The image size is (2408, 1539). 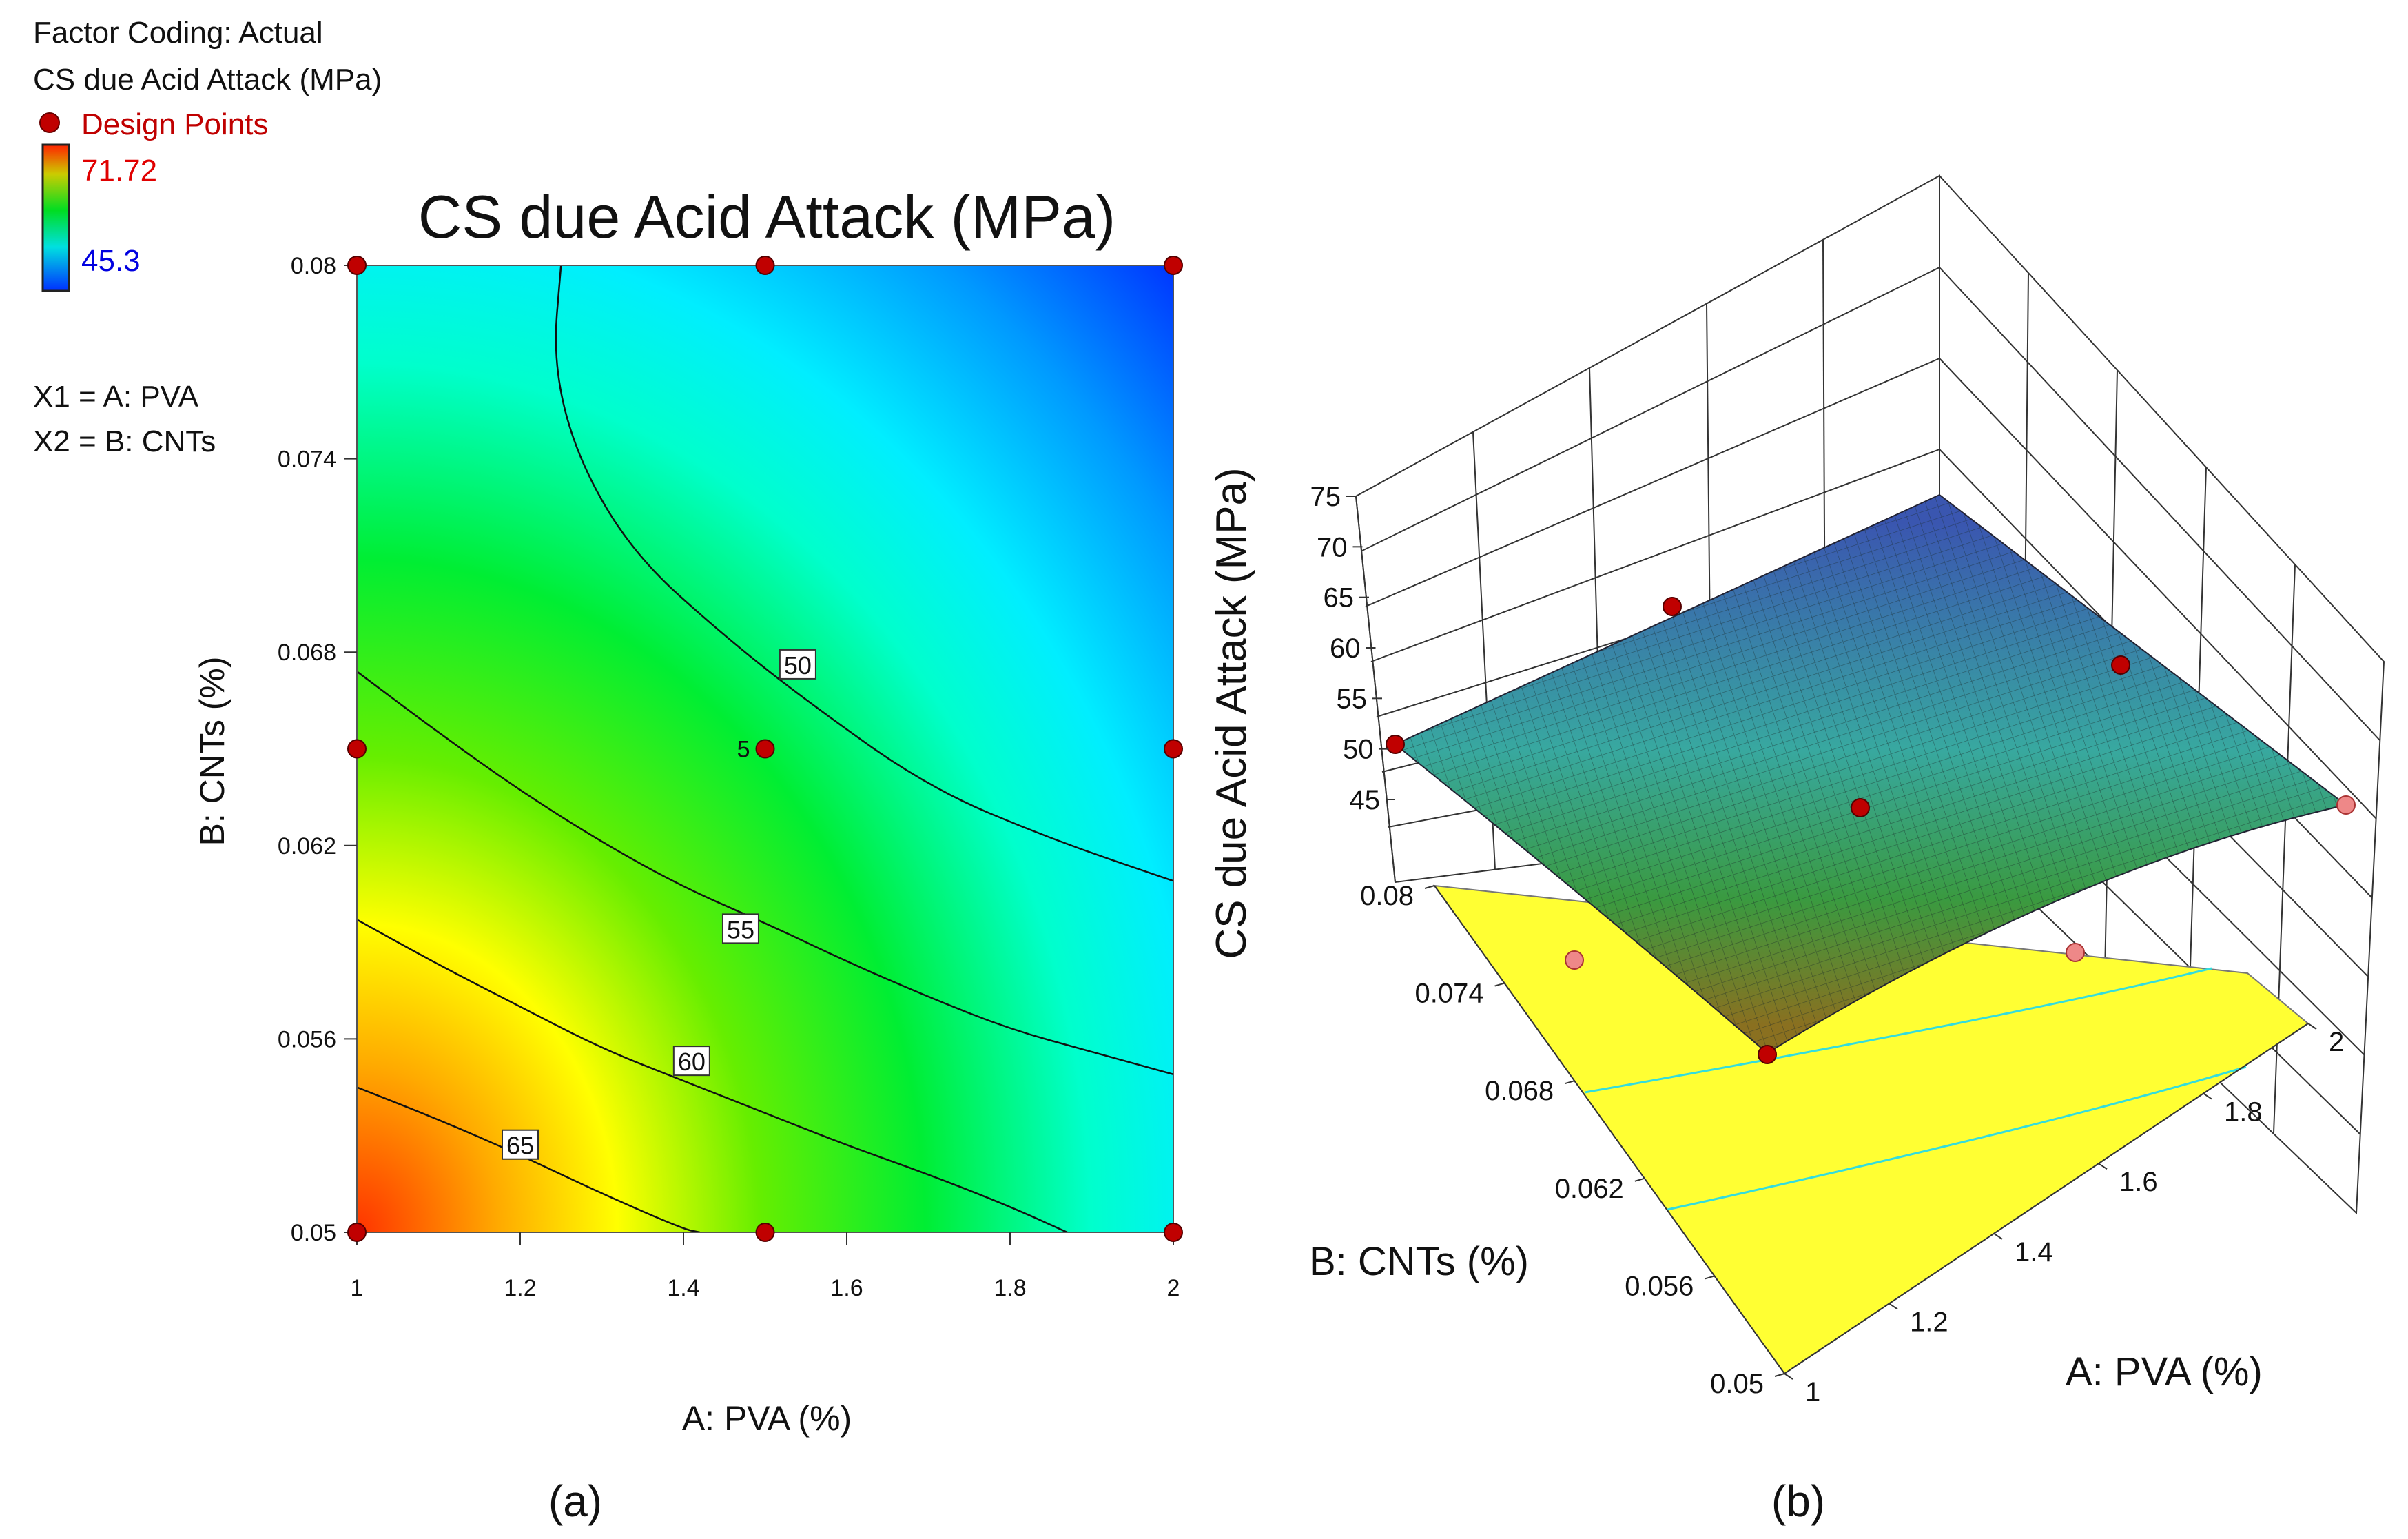 I want to click on caption-a: (a), so click(x=575, y=1501).